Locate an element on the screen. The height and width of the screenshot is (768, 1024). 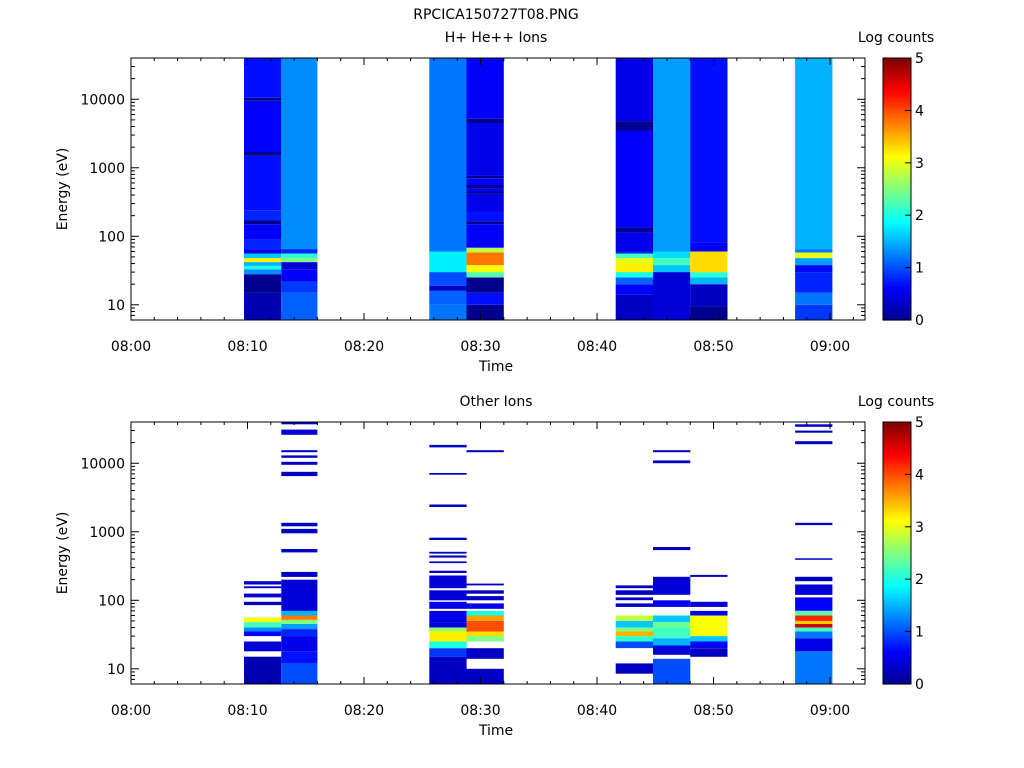
heatmap-cell-c7-b7 is located at coordinates (814, 613).